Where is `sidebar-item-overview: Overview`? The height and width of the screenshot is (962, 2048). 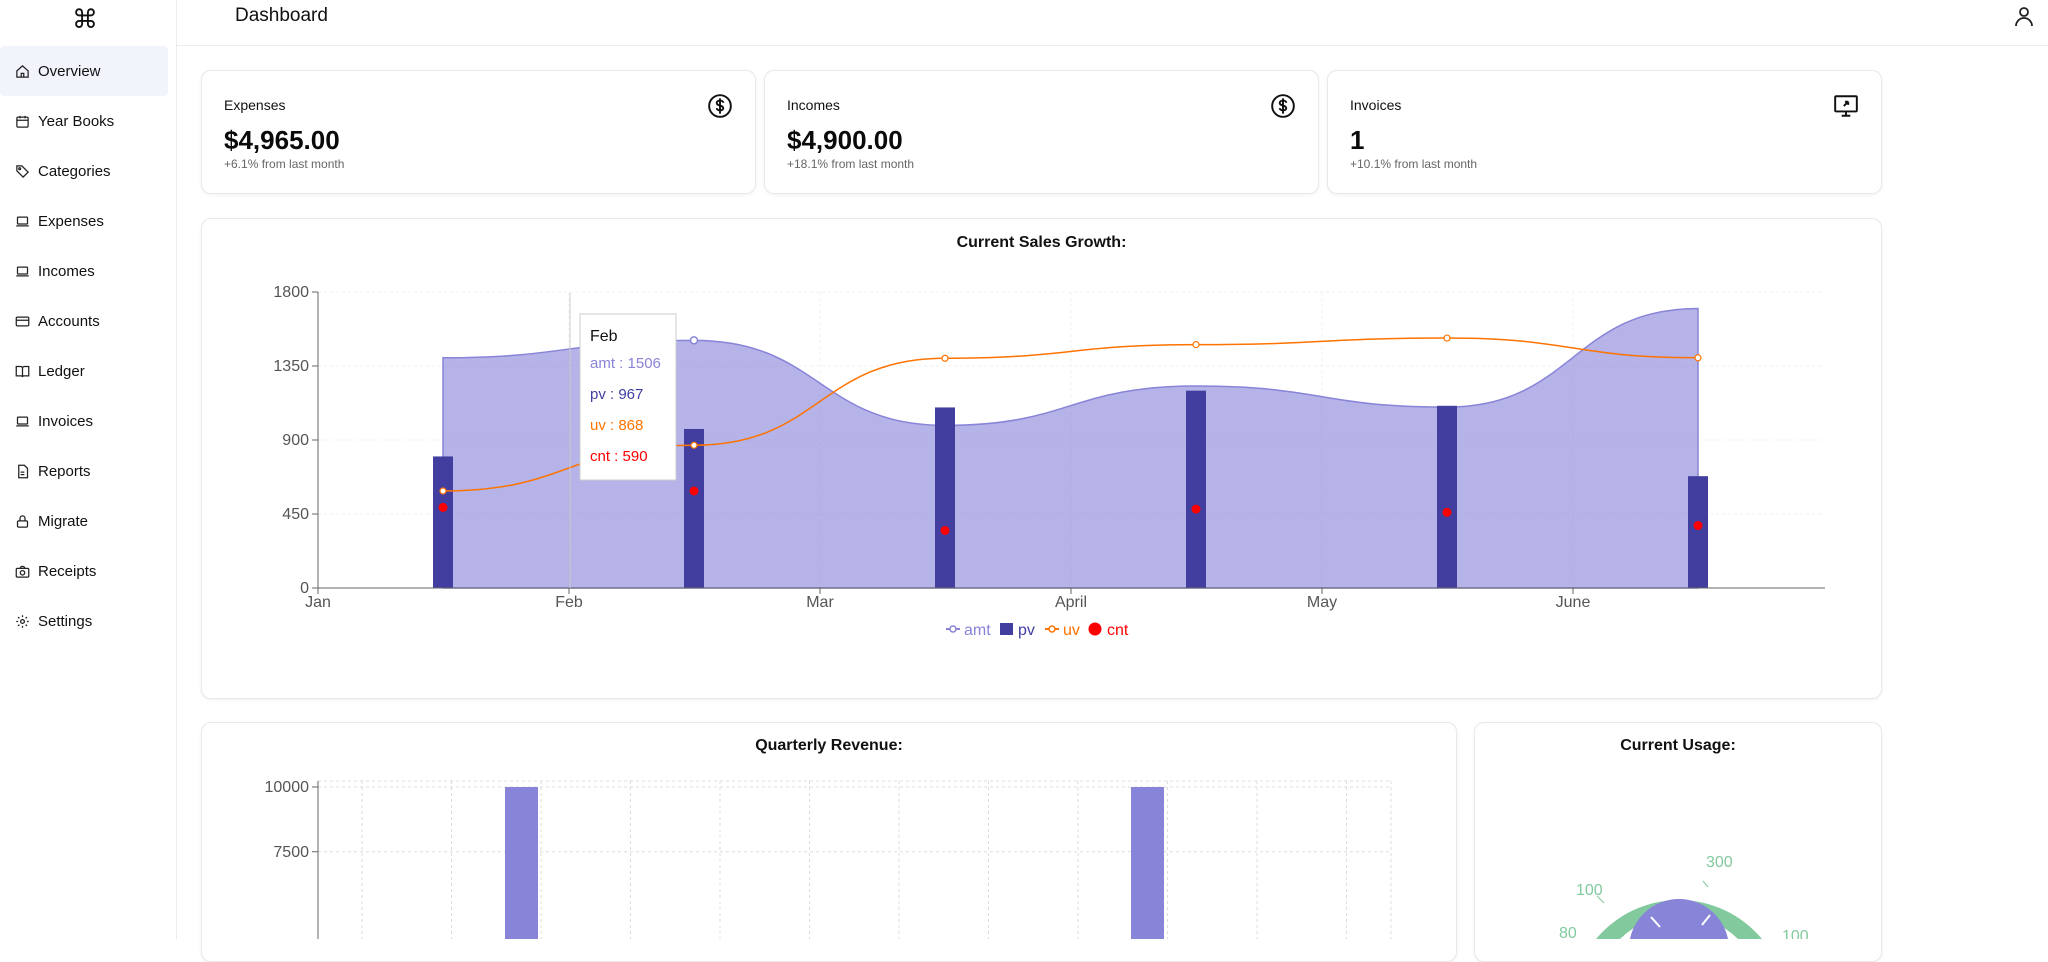
sidebar-item-overview: Overview is located at coordinates (84, 71).